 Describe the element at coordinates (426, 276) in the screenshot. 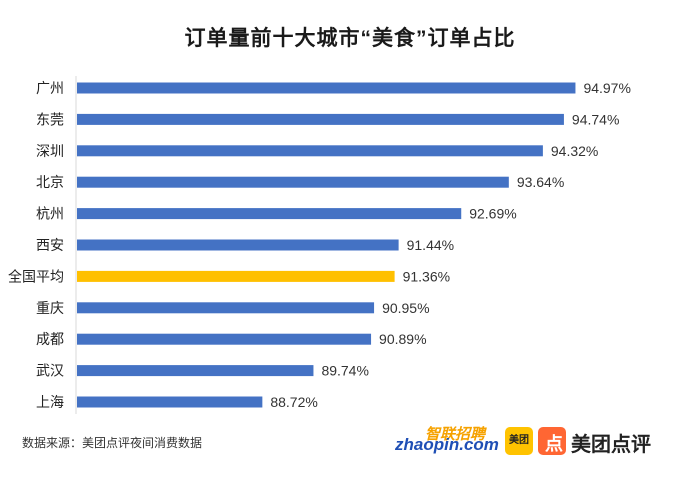

I see `value-label-7: 91.36%` at that location.